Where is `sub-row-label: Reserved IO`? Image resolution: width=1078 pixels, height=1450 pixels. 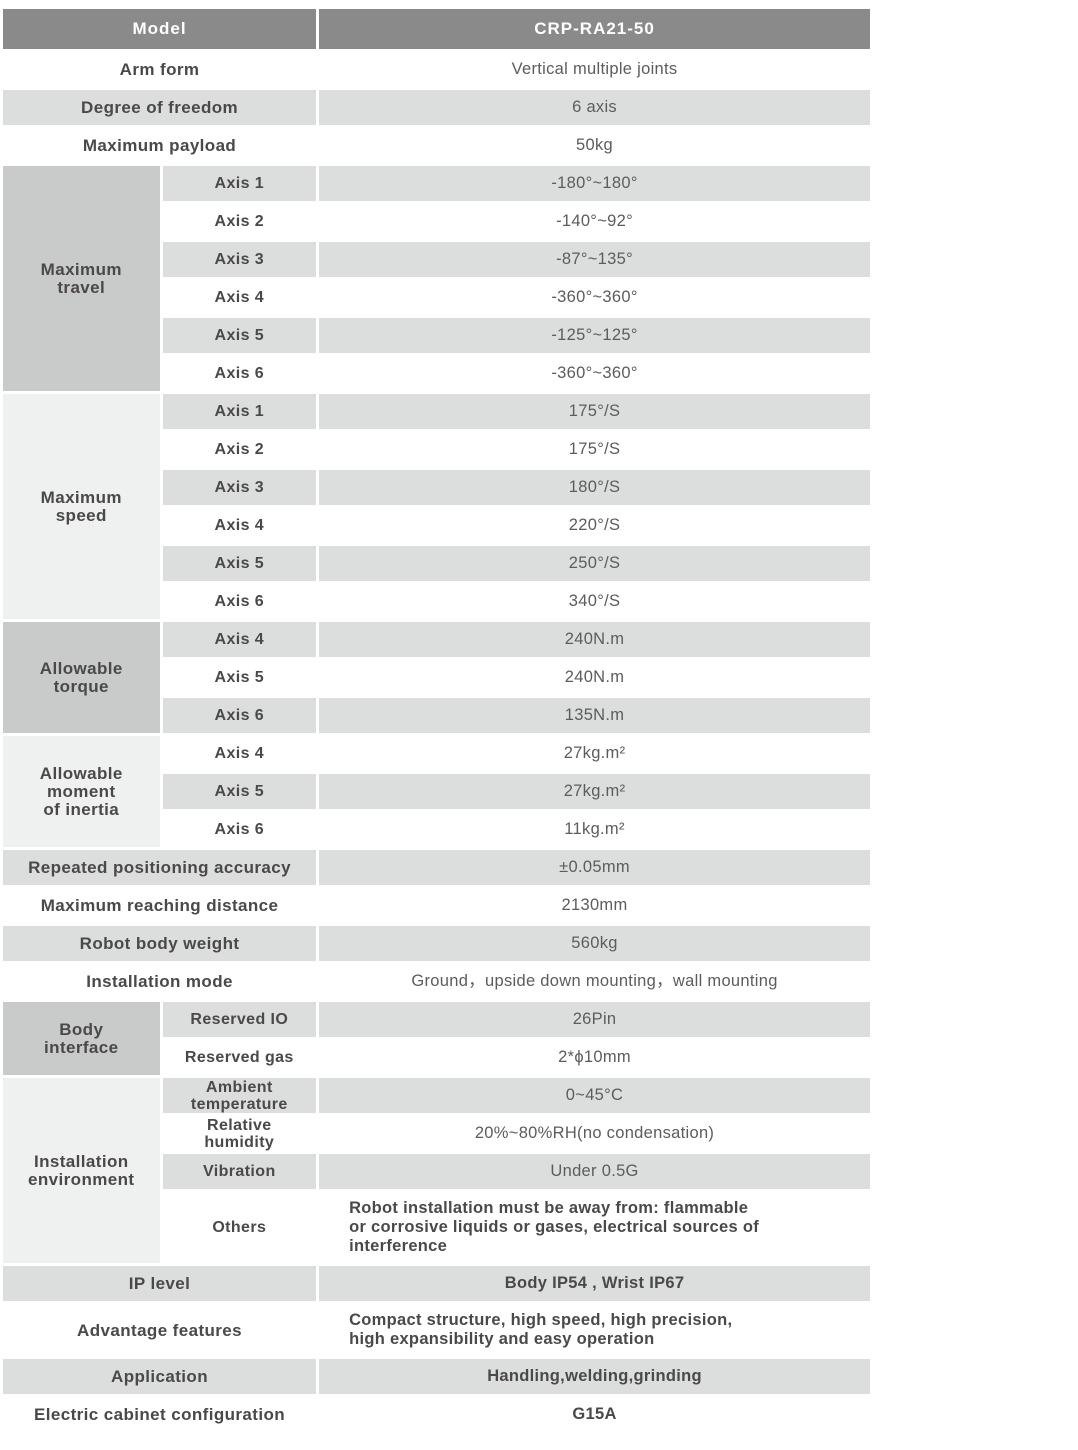 sub-row-label: Reserved IO is located at coordinates (239, 1019).